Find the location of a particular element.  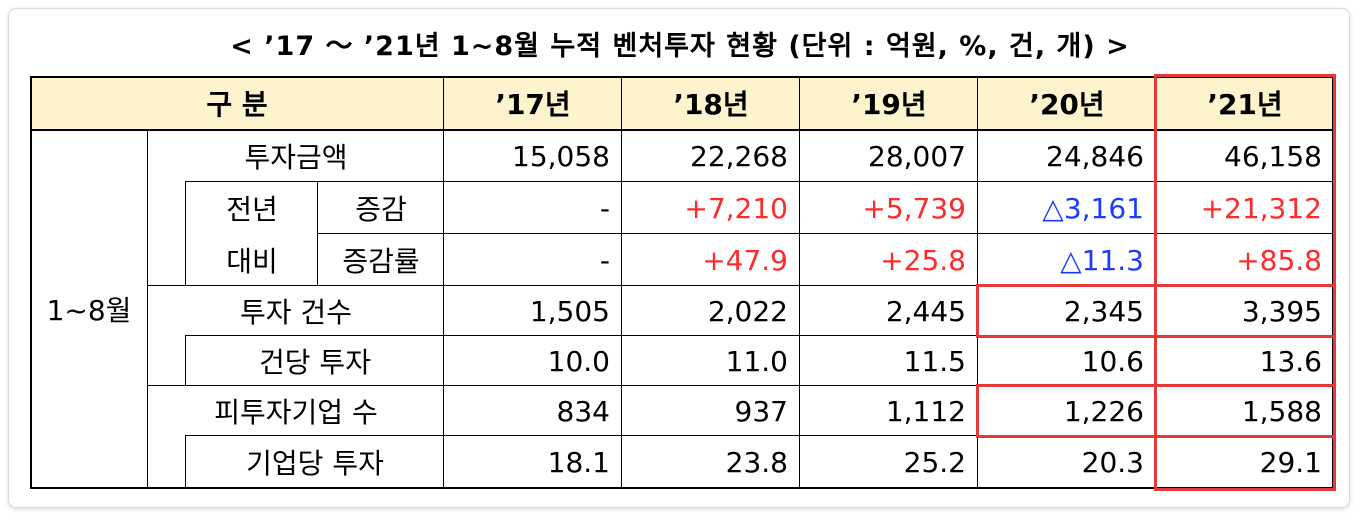

cell-change-rate-2021: +85.8 is located at coordinates (1279, 260).